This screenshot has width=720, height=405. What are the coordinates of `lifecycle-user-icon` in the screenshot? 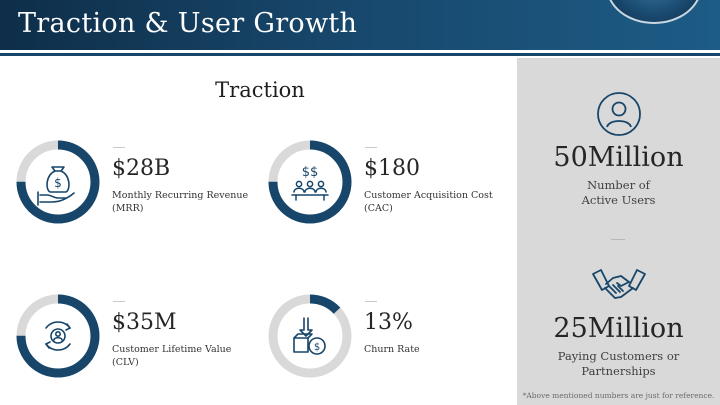 It's located at (58, 336).